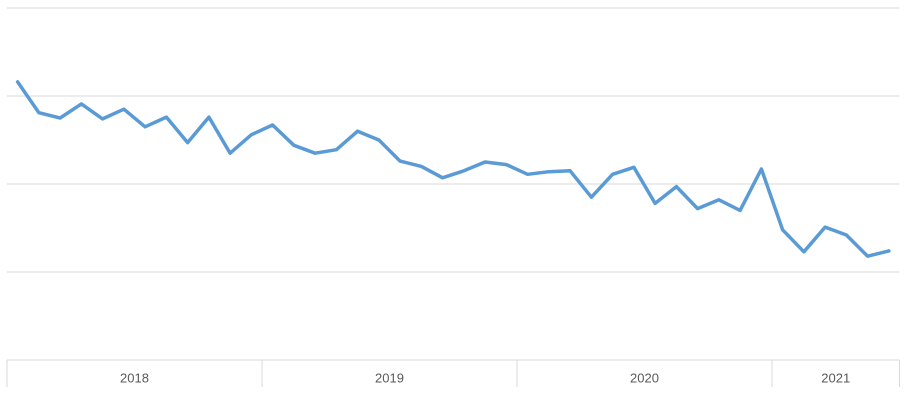  I want to click on x-group-label: 2020, so click(644, 377).